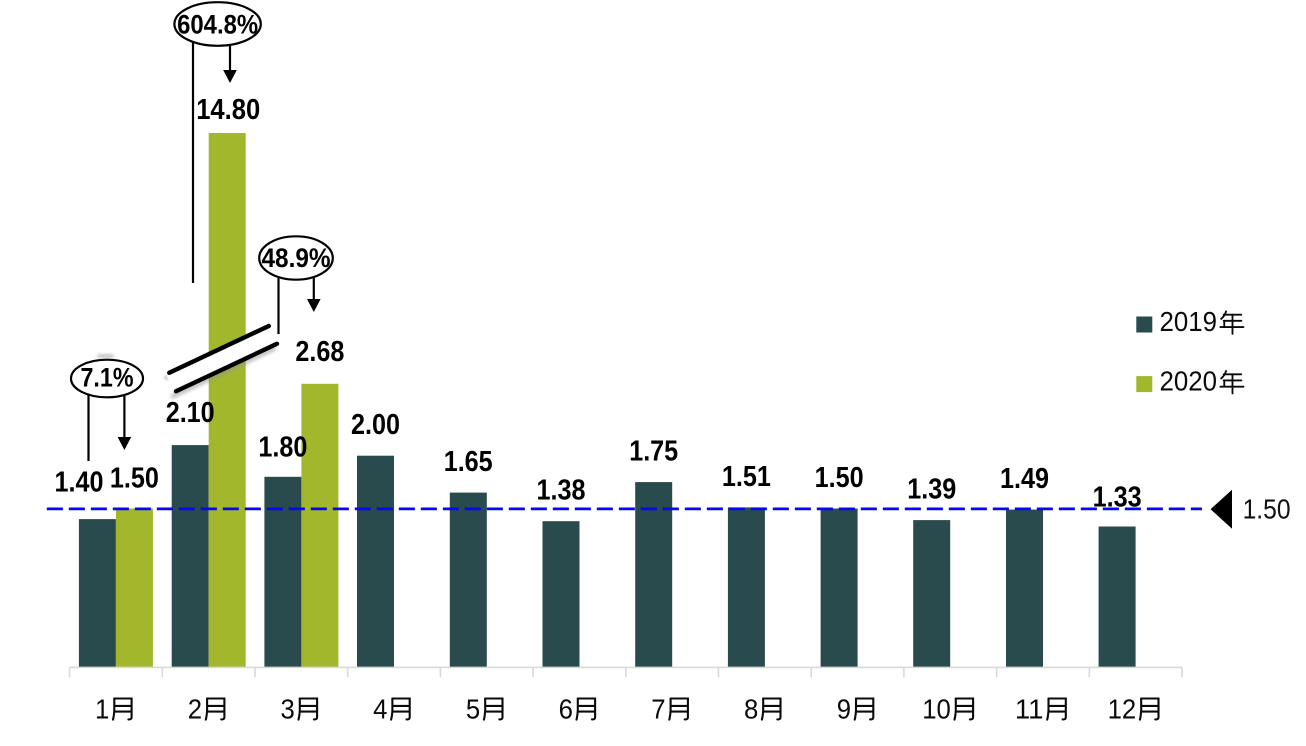 Image resolution: width=1306 pixels, height=746 pixels. Describe the element at coordinates (1122, 708) in the screenshot. I see `svg-text: 12` at that location.